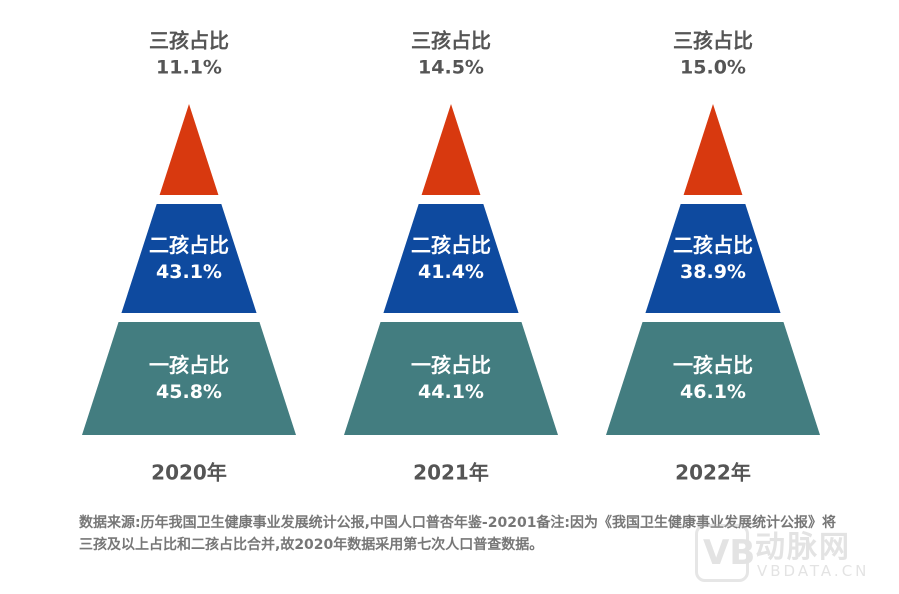  What do you see at coordinates (713, 149) in the screenshot?
I see `segment-2022年-2` at bounding box center [713, 149].